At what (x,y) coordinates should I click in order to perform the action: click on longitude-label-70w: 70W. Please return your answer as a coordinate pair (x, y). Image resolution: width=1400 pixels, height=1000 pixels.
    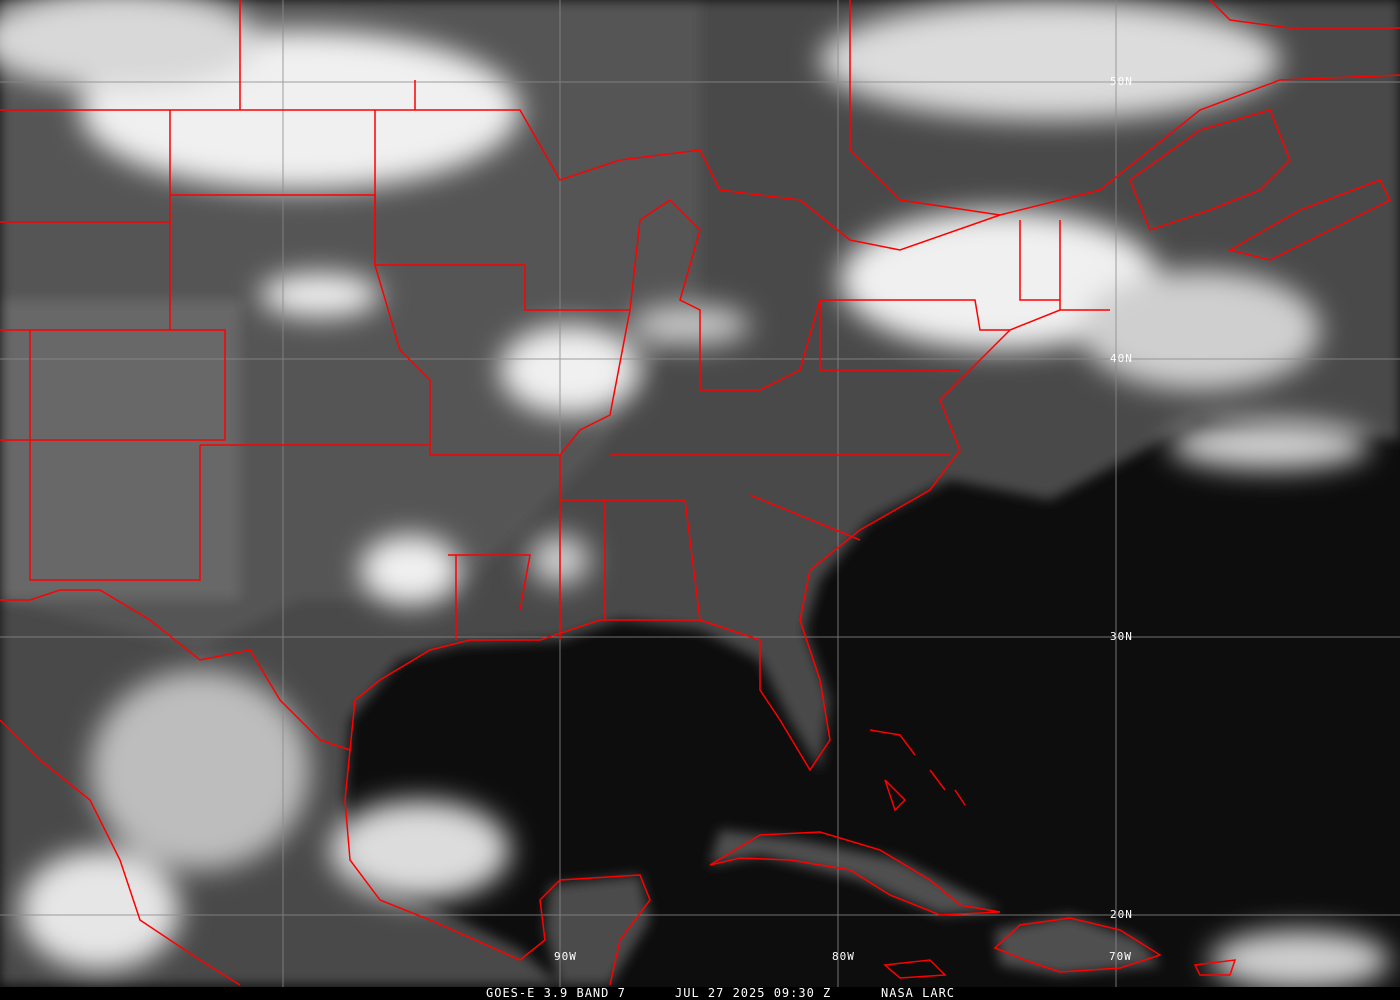
    Looking at the image, I should click on (1120, 956).